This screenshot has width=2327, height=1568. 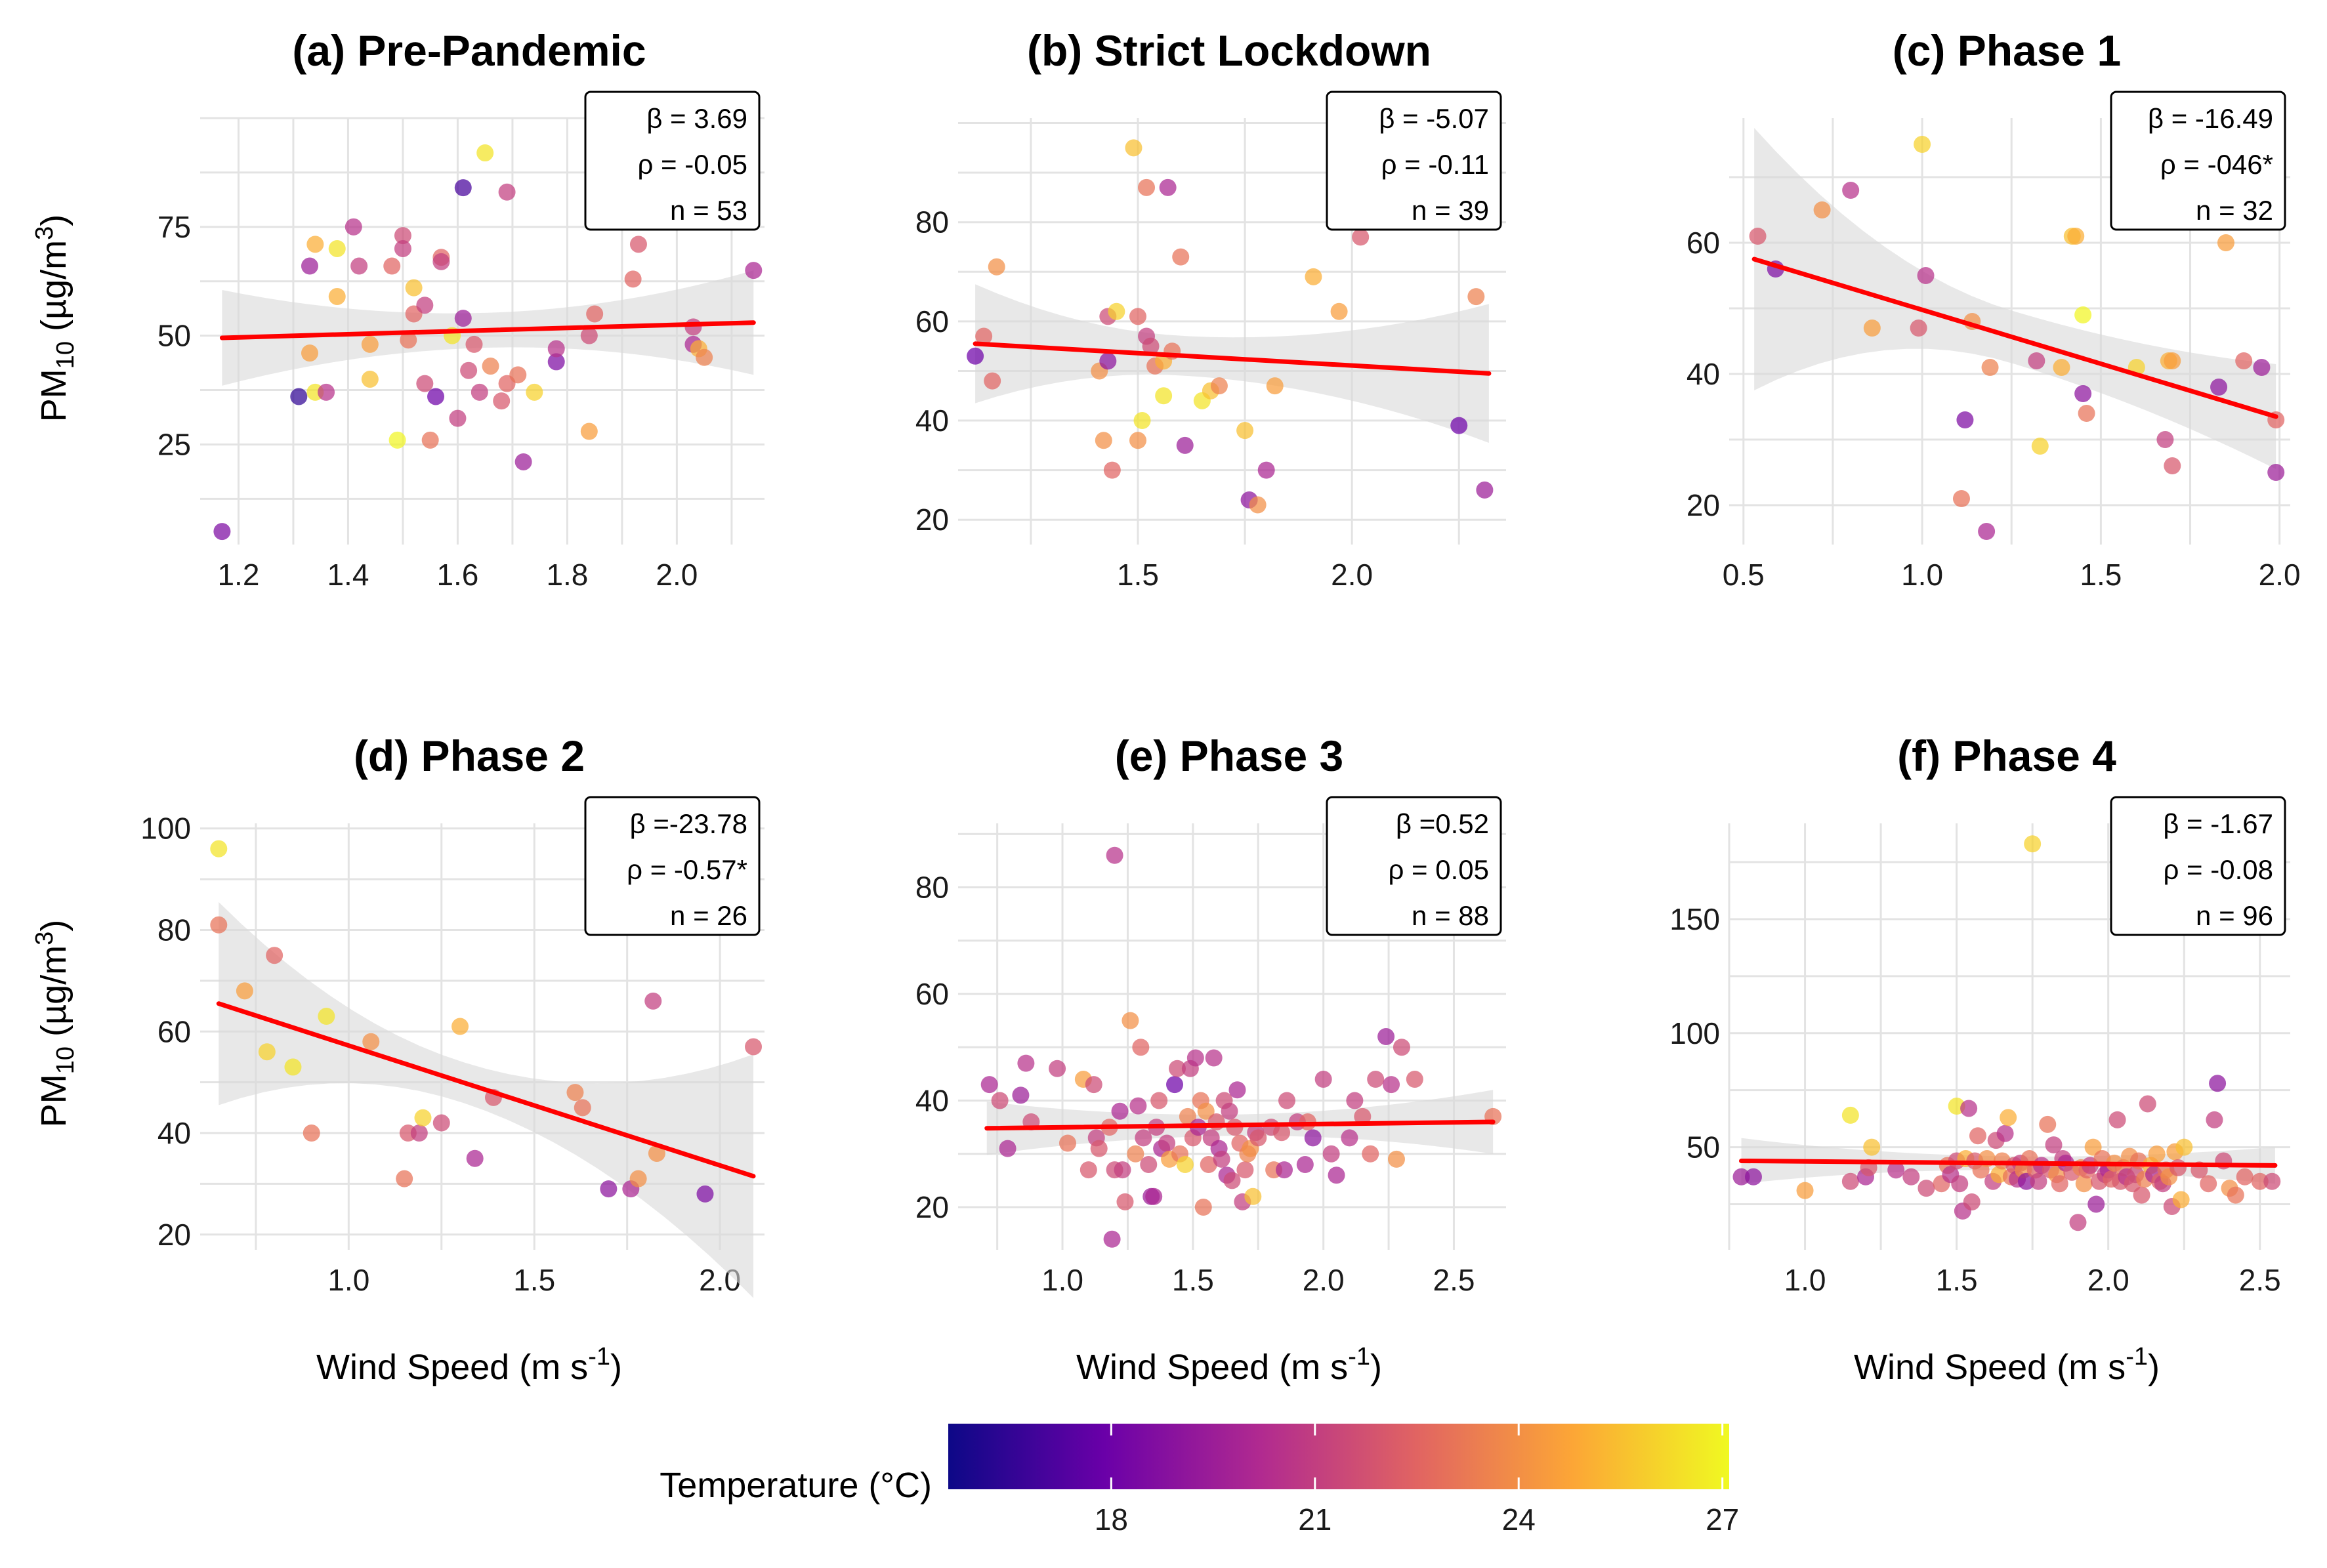 What do you see at coordinates (174, 1235) in the screenshot?
I see `y-tick-label: 20` at bounding box center [174, 1235].